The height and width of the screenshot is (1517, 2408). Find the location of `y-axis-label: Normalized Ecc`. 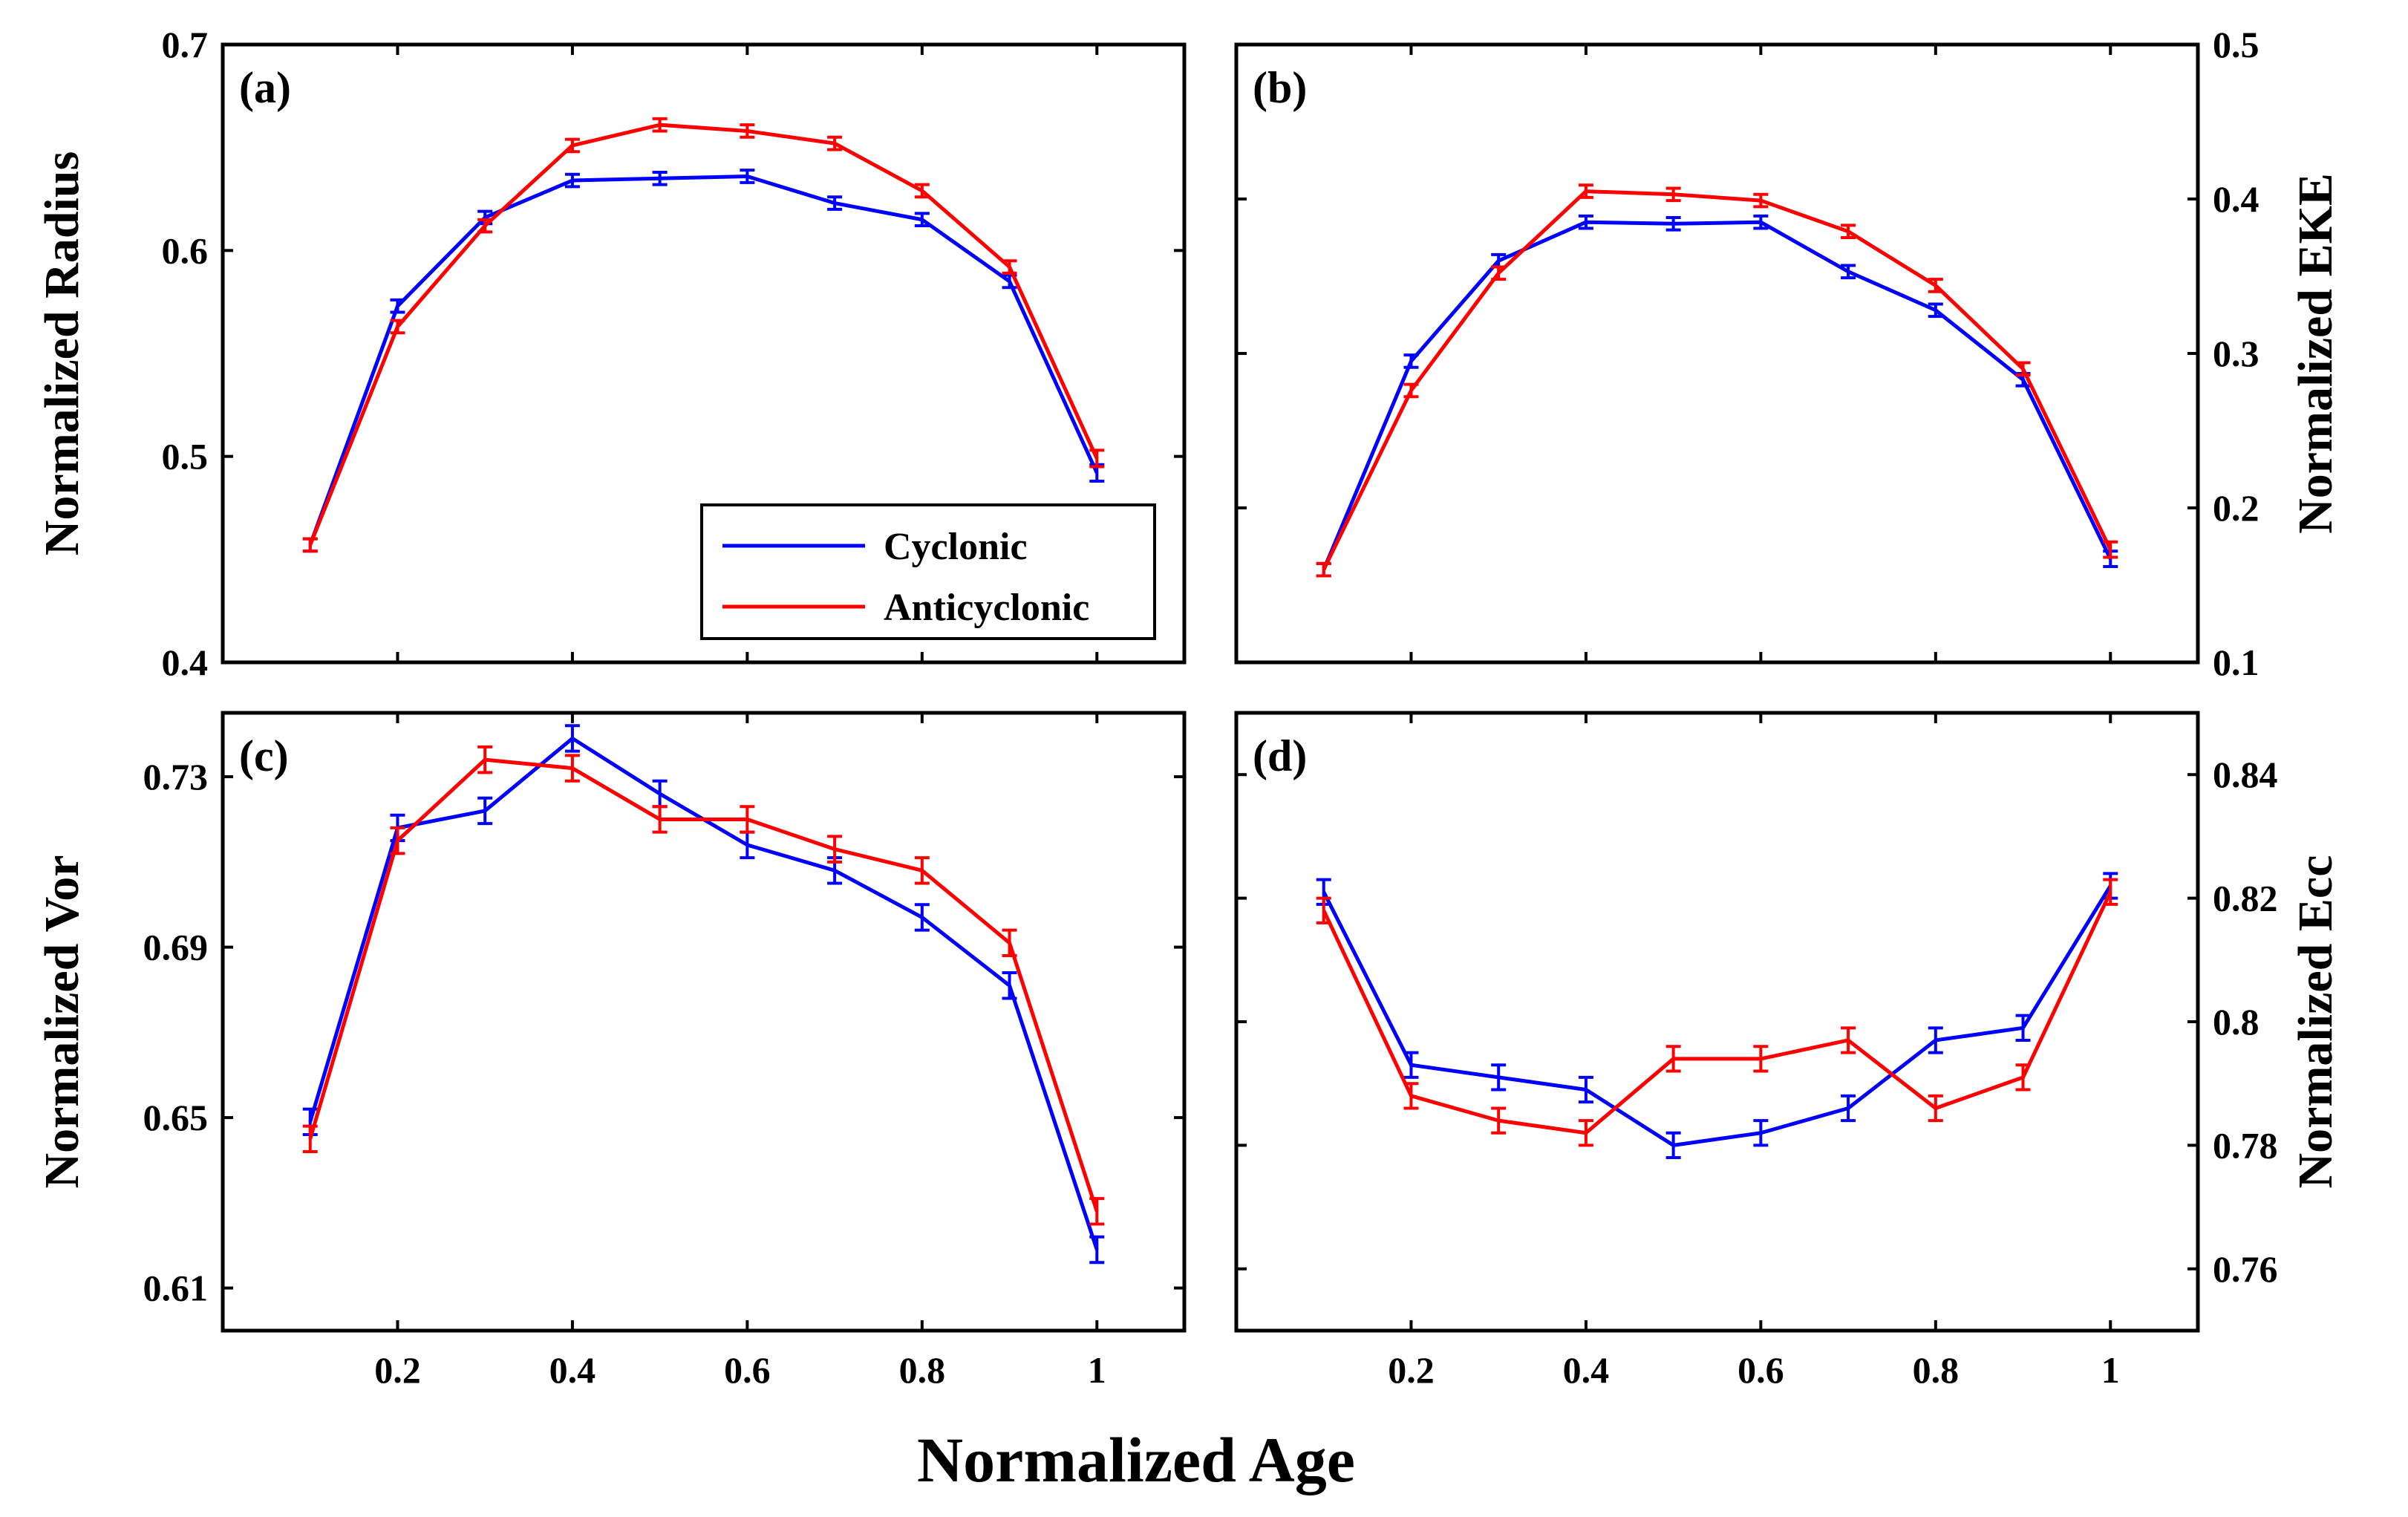

y-axis-label: Normalized Ecc is located at coordinates (2315, 1021).